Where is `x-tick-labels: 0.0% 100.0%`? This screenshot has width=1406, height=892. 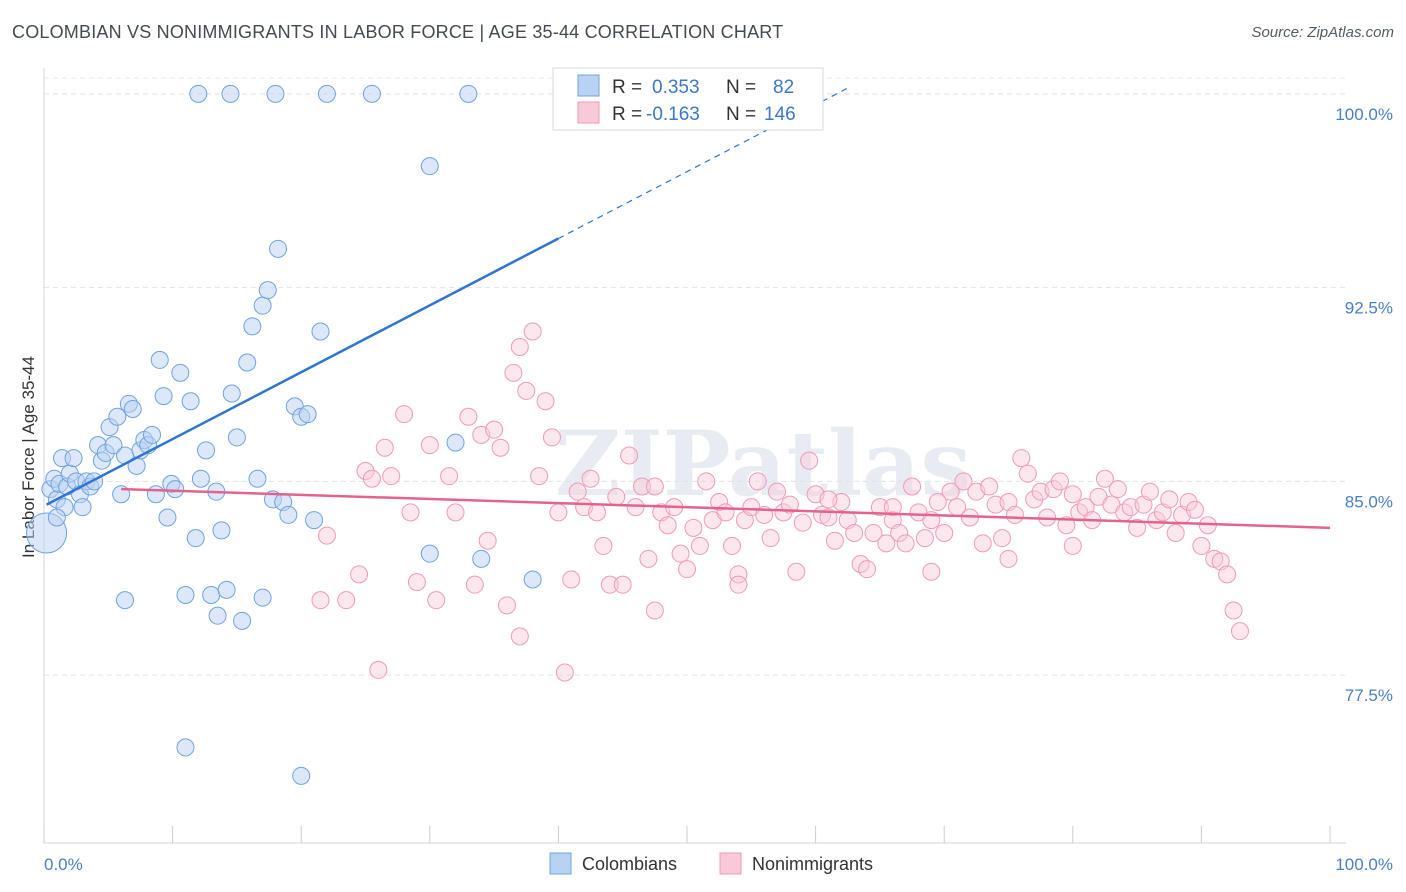 x-tick-labels: 0.0% 100.0% is located at coordinates (718, 864).